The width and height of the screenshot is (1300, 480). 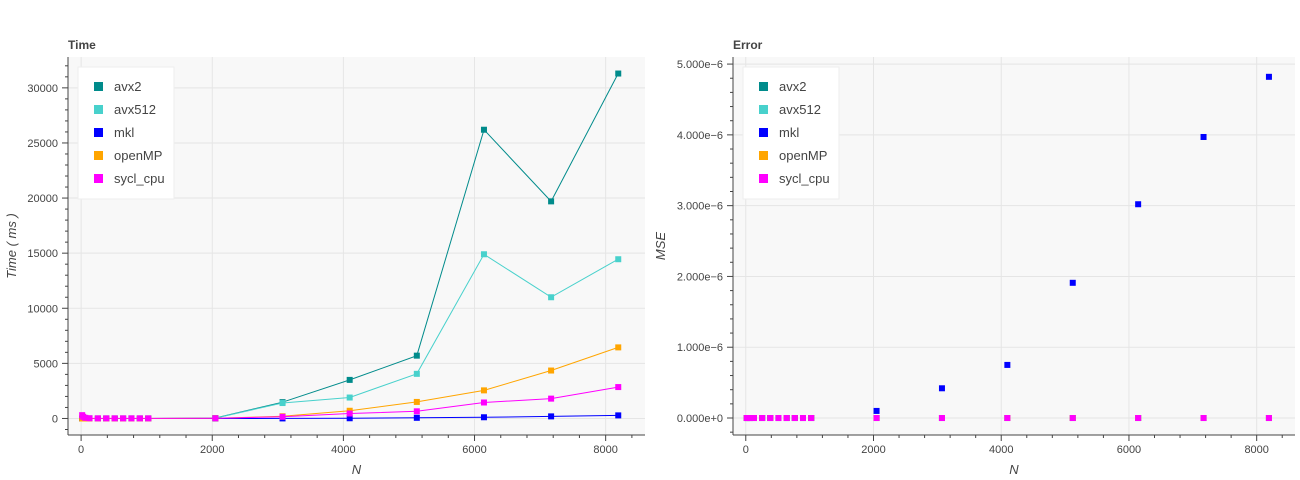 I want to click on y-tick-label: 25000, so click(x=42, y=144).